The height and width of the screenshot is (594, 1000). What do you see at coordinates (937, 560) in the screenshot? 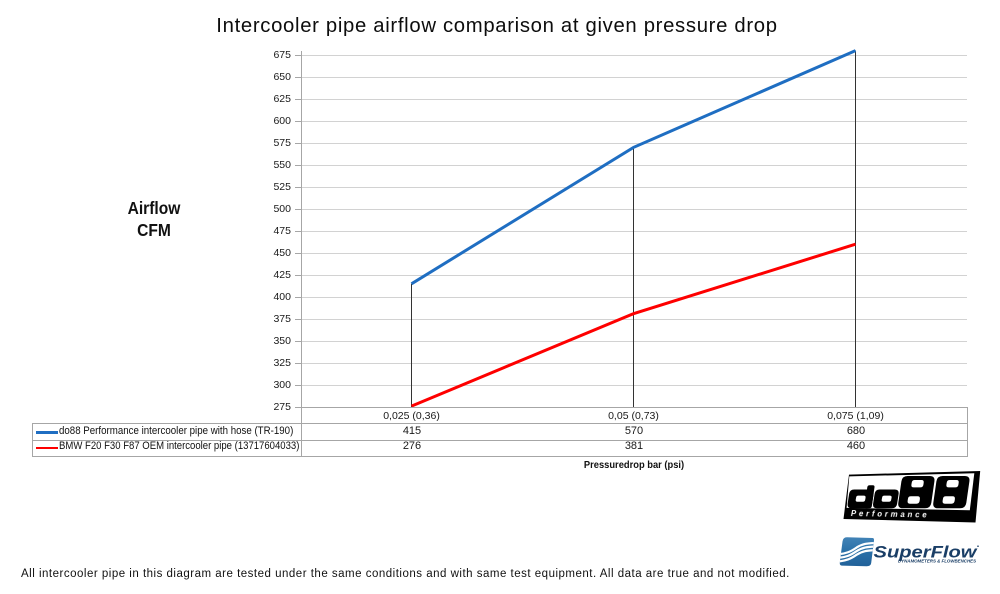
I see `svg-text: DYNAMOMETERS & FLOWBENCHES` at bounding box center [937, 560].